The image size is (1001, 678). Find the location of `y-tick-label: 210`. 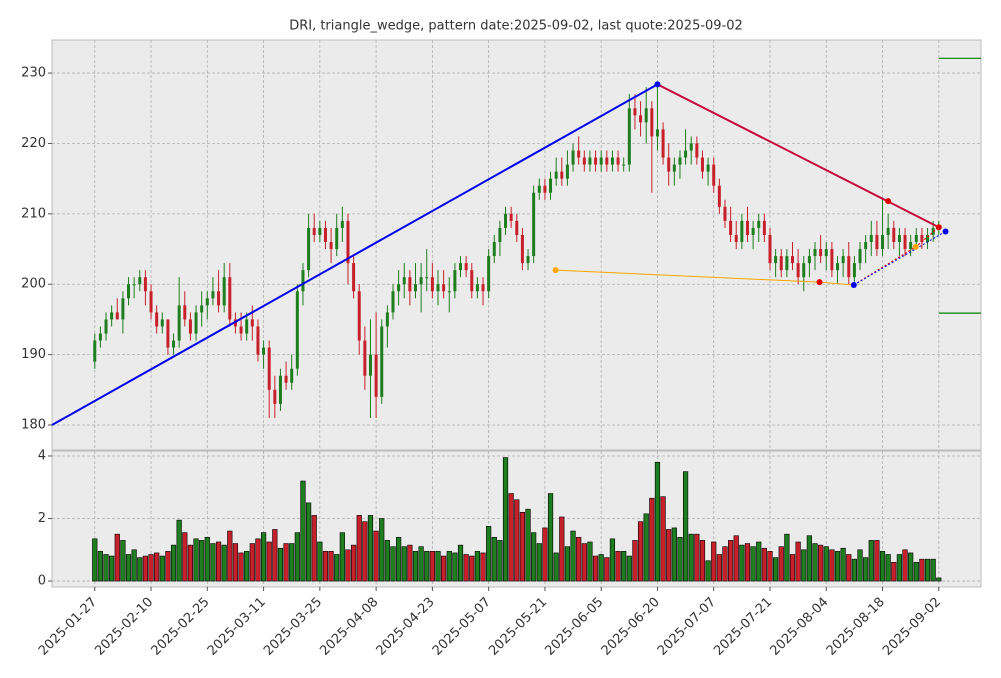

y-tick-label: 210 is located at coordinates (33, 213).